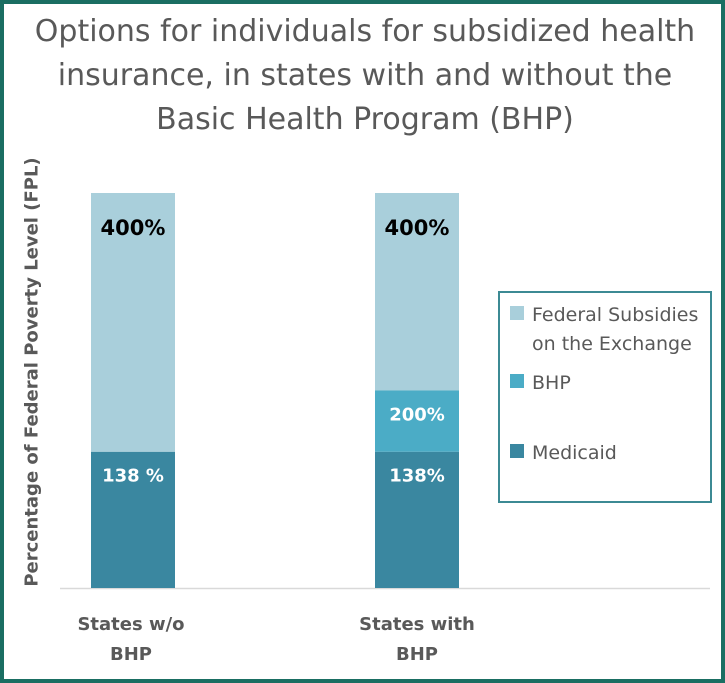  Describe the element at coordinates (622, 383) in the screenshot. I see `legend-label: BHP` at that location.